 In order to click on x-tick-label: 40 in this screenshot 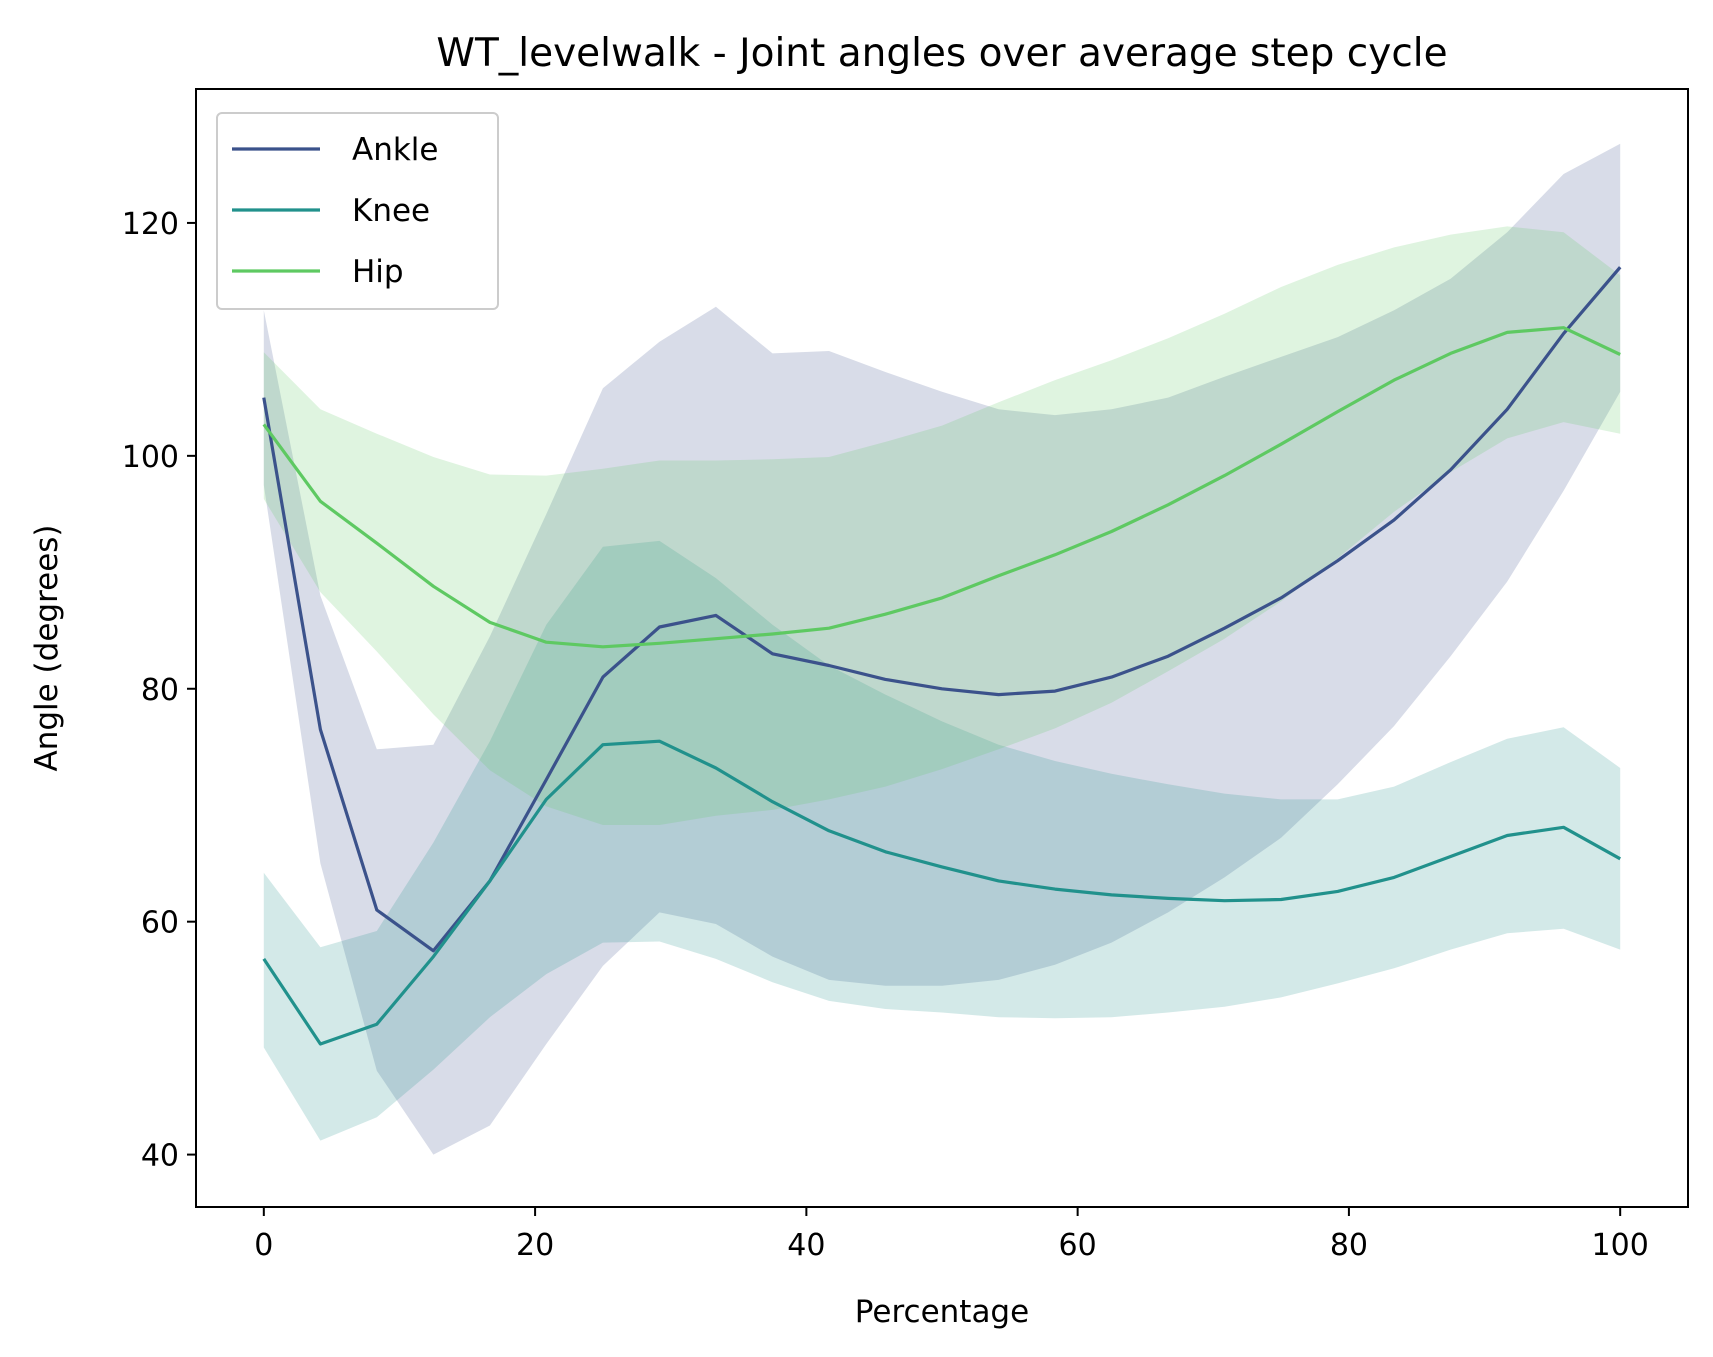, I will do `click(806, 1245)`.